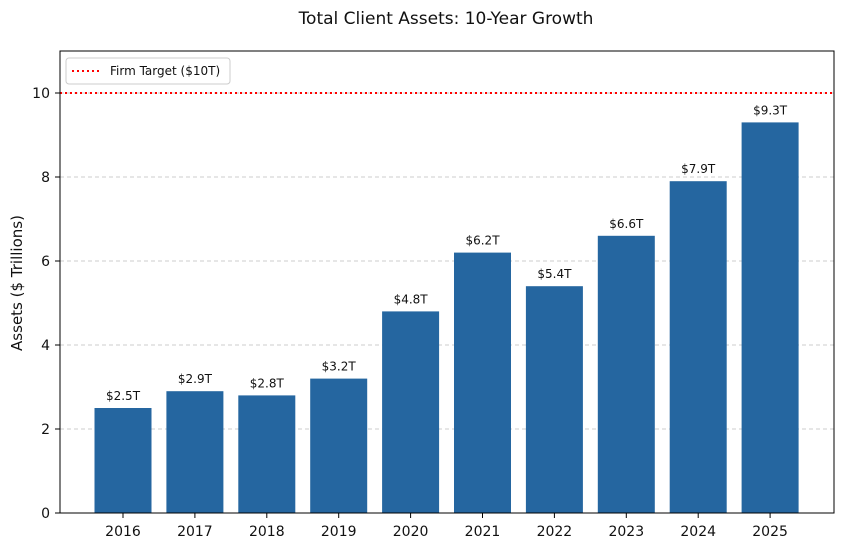 The height and width of the screenshot is (549, 843). I want to click on y-tick-label-2: 2, so click(45, 430).